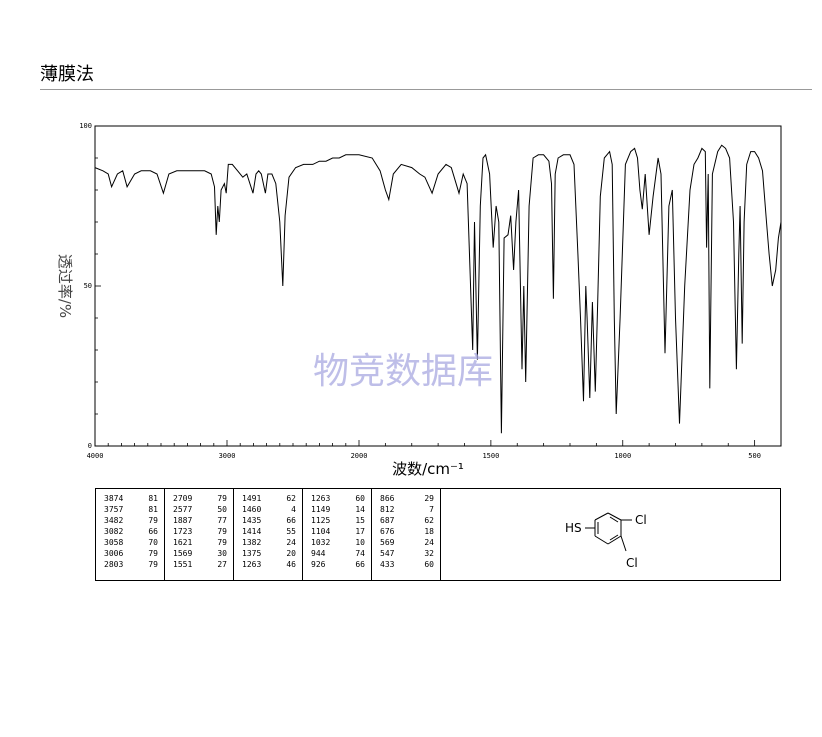 The height and width of the screenshot is (737, 822). What do you see at coordinates (360, 553) in the screenshot?
I see `peak-transmittance: 74` at bounding box center [360, 553].